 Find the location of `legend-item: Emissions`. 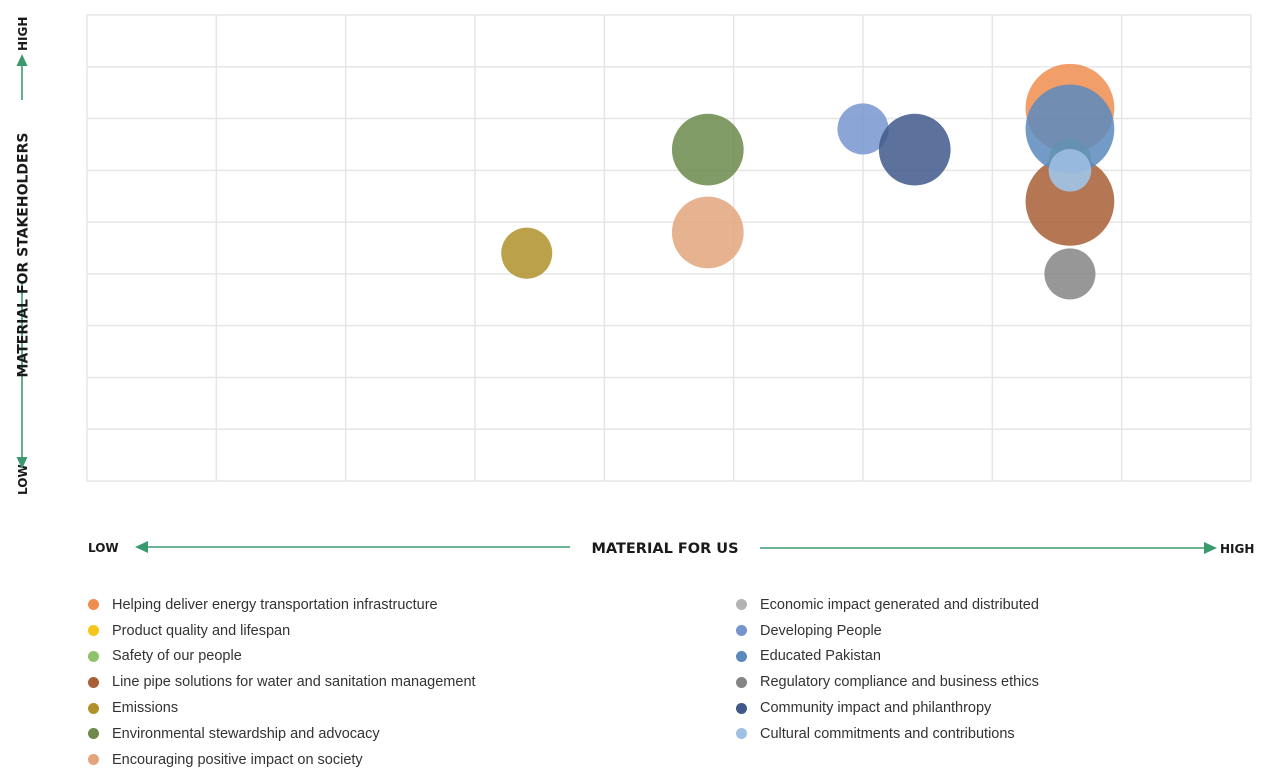

legend-item: Emissions is located at coordinates (282, 708).